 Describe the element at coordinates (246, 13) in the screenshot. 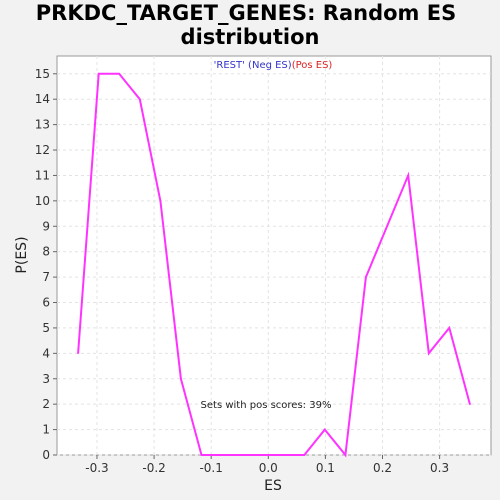

I see `chart-title-line1: PRKDC_TARGET_GENES: Random ES` at that location.